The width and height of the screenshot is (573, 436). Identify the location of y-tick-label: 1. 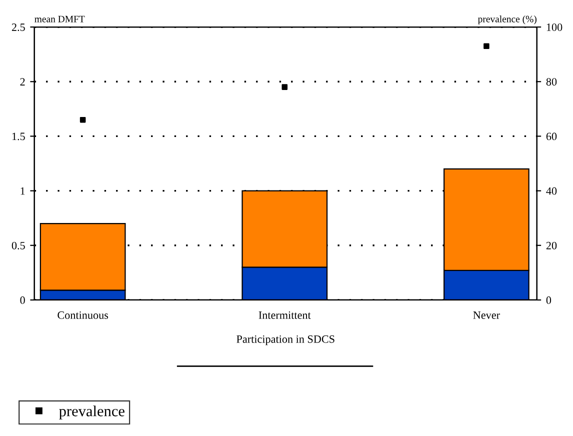
(22, 191).